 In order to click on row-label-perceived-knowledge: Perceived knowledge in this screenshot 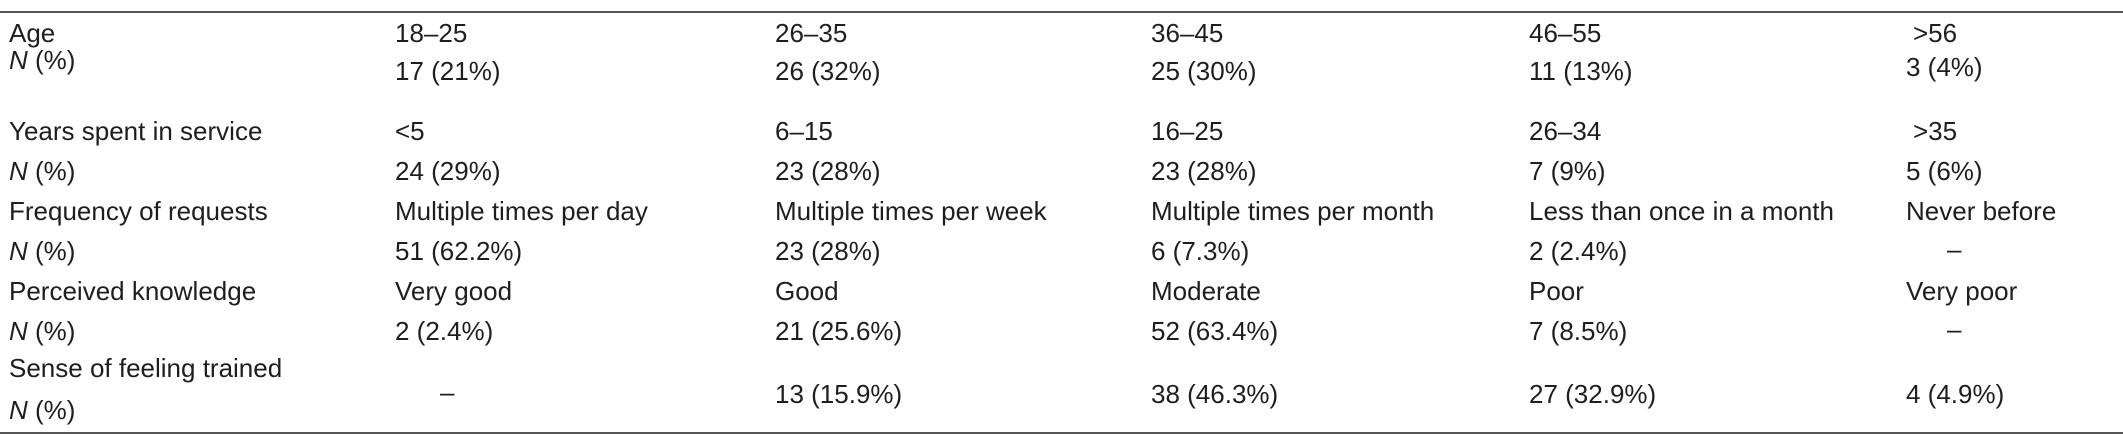, I will do `click(133, 291)`.